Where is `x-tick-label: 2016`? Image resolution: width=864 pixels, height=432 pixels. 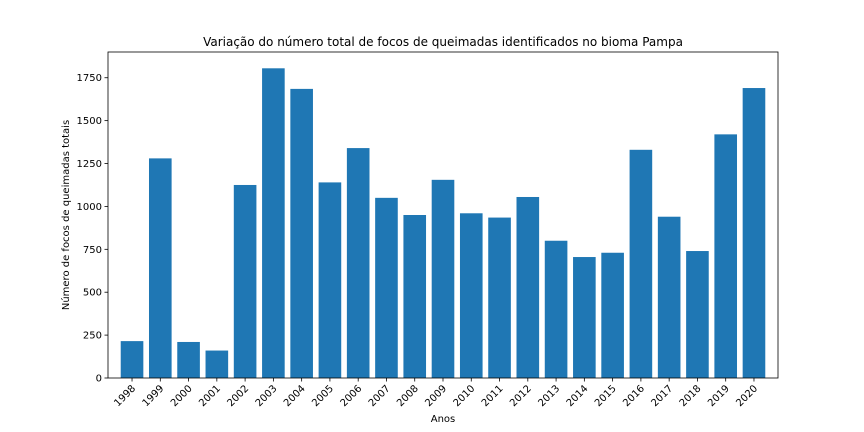 x-tick-label: 2016 is located at coordinates (634, 396).